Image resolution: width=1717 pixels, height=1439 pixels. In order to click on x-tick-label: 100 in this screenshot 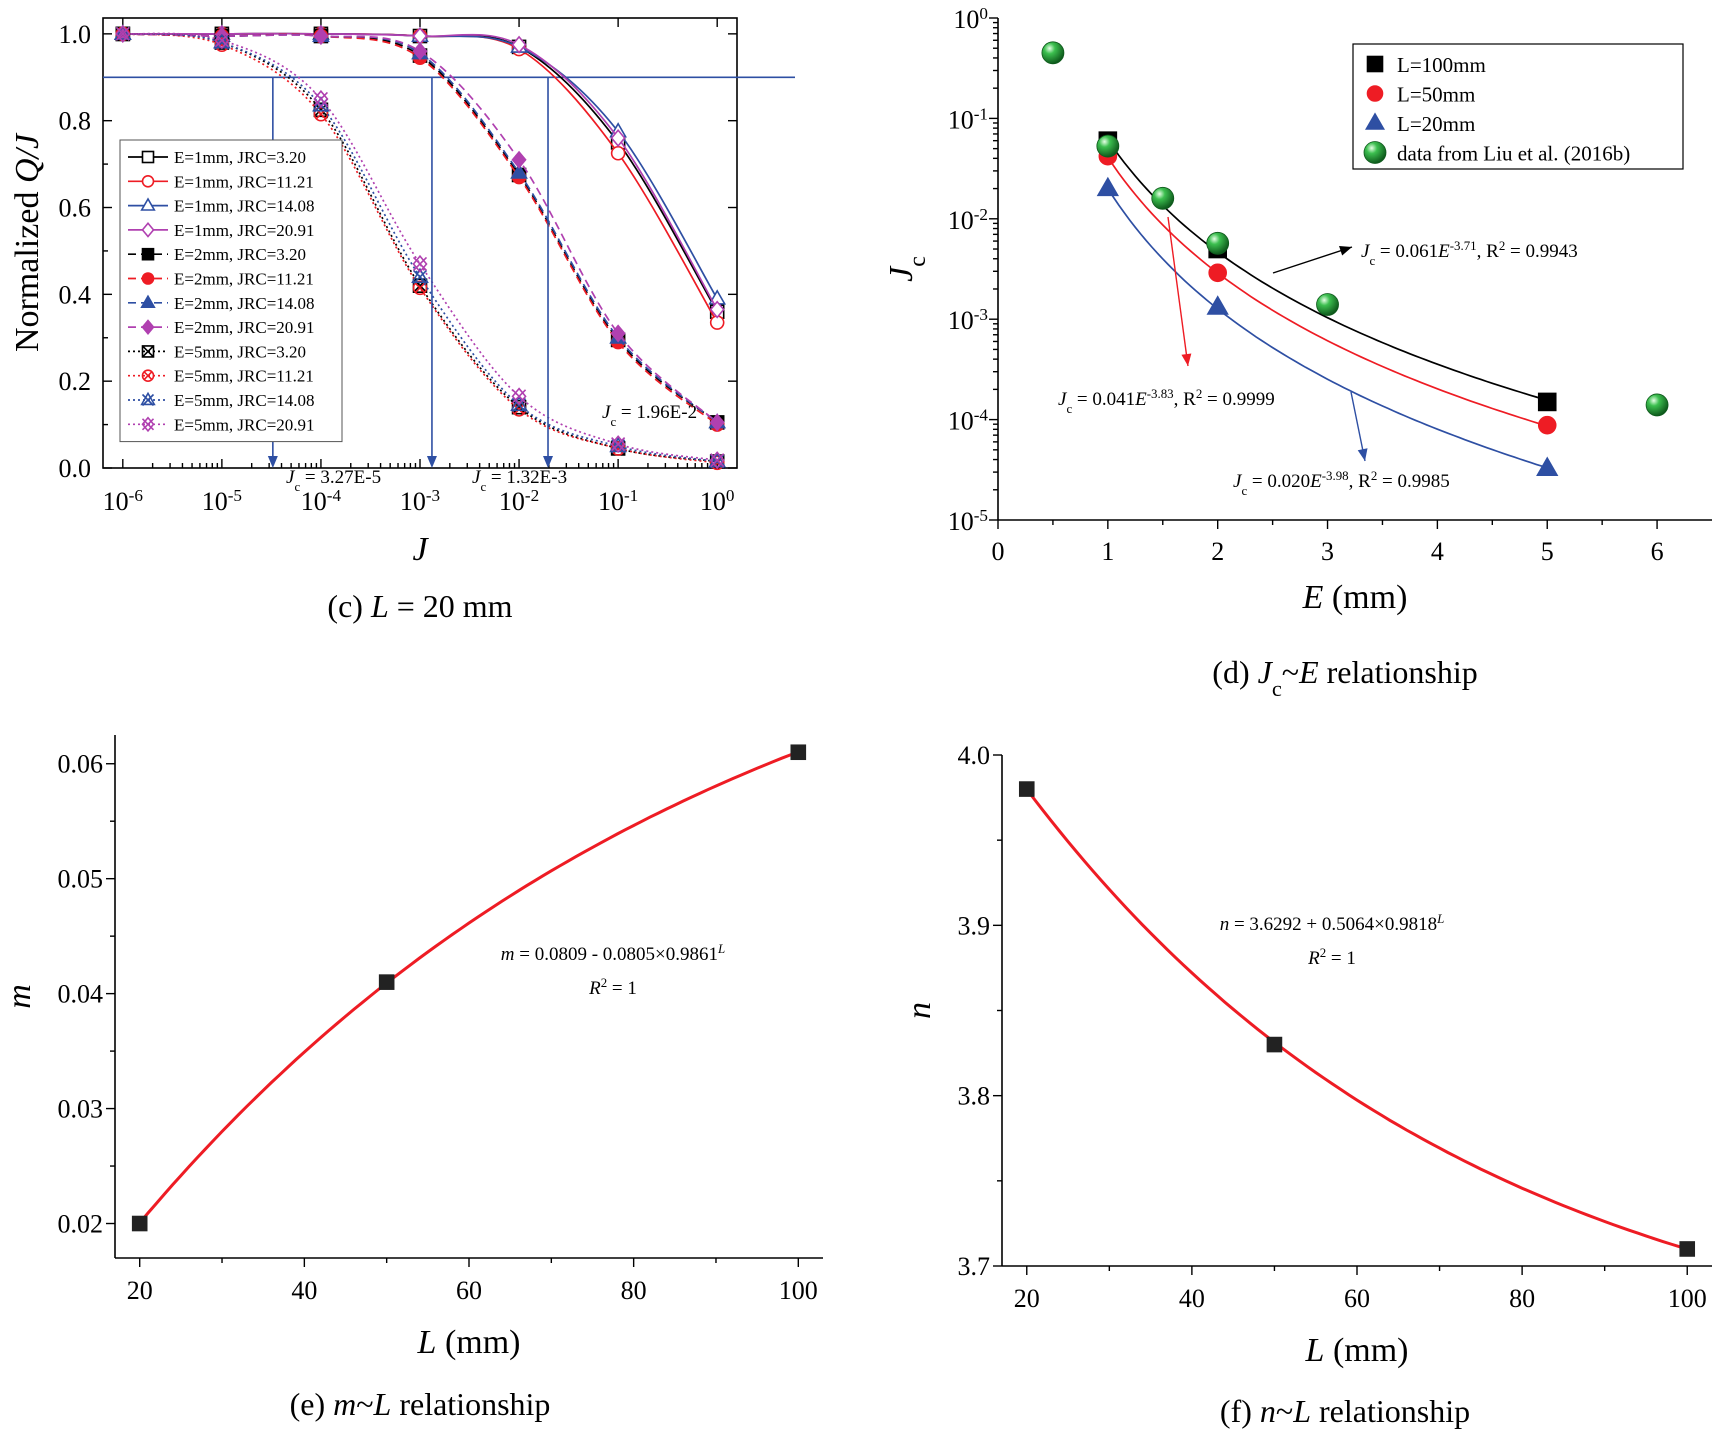, I will do `click(1687, 1298)`.